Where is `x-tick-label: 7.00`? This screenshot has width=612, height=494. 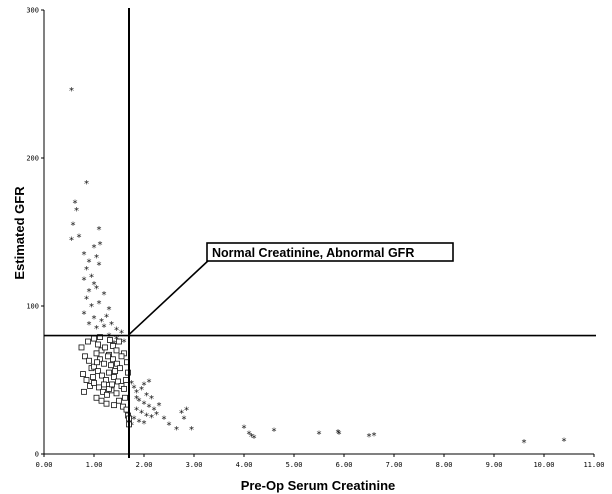
x-tick-label: 7.00 is located at coordinates (394, 465).